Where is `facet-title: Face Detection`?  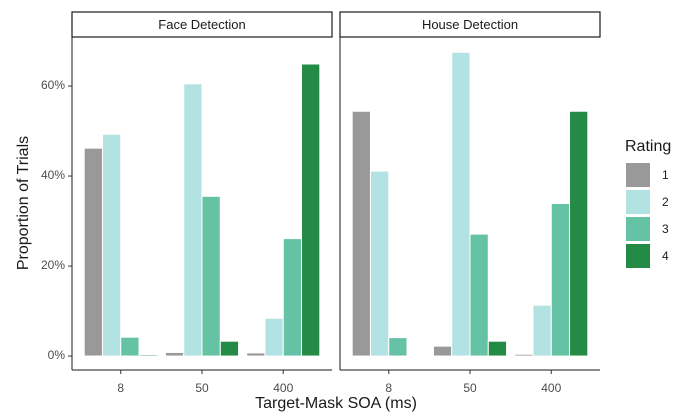
facet-title: Face Detection is located at coordinates (201, 24).